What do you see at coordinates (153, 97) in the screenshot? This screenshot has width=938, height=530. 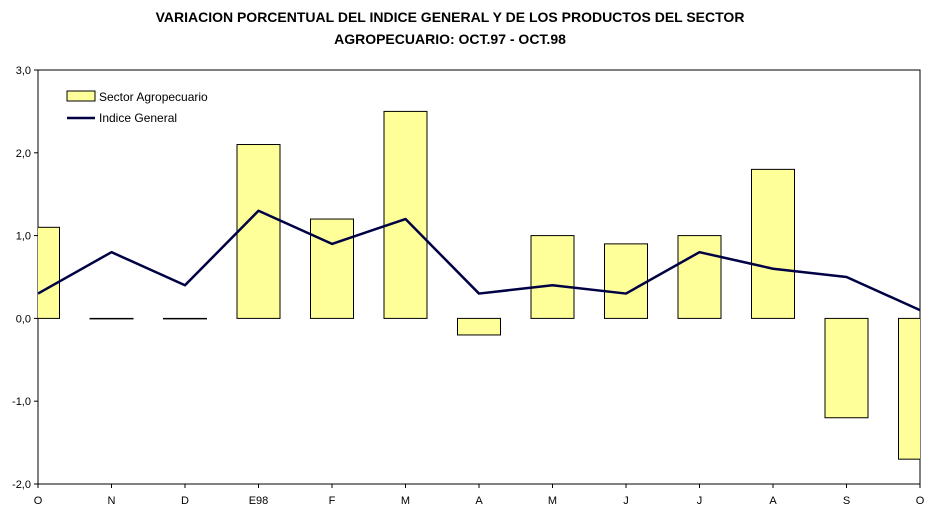 I see `legend-label-sector-agropecuario: Sector Agropecuario` at bounding box center [153, 97].